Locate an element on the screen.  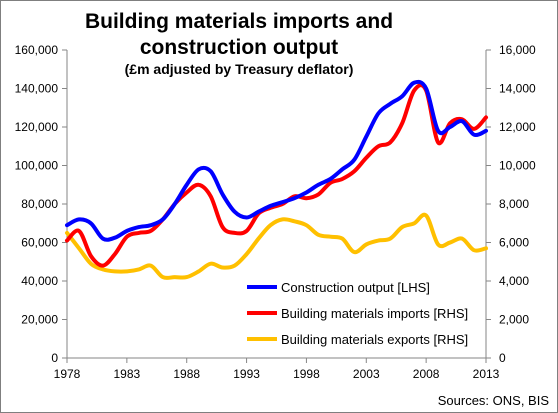
right-tick-label: 4,000 is located at coordinates (514, 281).